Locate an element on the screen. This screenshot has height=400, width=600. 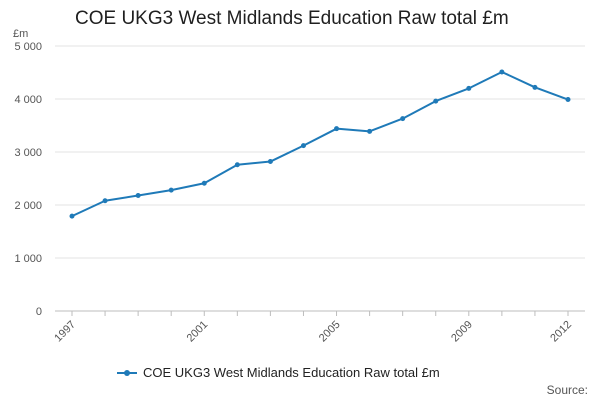
x-tick-label: 2001 is located at coordinates (198, 332).